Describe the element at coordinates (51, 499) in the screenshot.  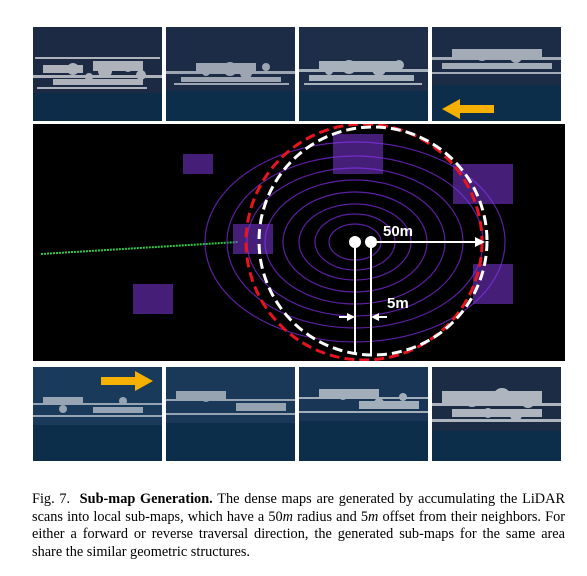
I see `figure-number: Fig. 7.` at that location.